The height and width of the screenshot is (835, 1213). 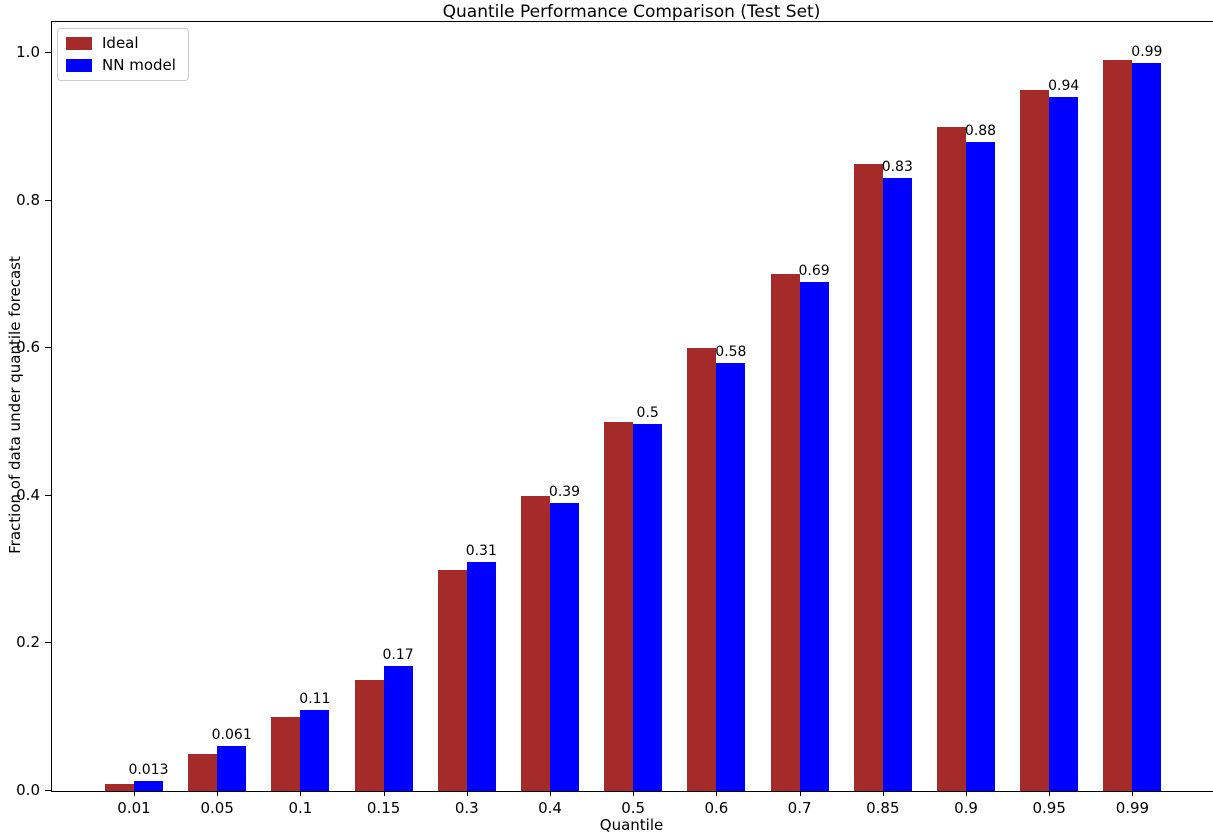 What do you see at coordinates (139, 65) in the screenshot?
I see `legend-label-nn-model: NN model` at bounding box center [139, 65].